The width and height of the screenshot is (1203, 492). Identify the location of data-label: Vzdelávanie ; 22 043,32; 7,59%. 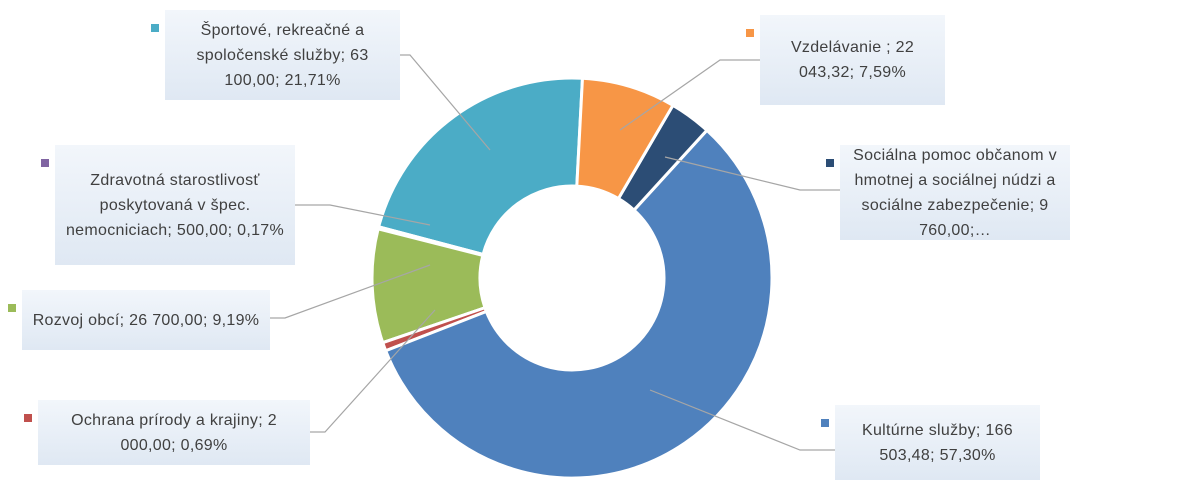
(852, 60).